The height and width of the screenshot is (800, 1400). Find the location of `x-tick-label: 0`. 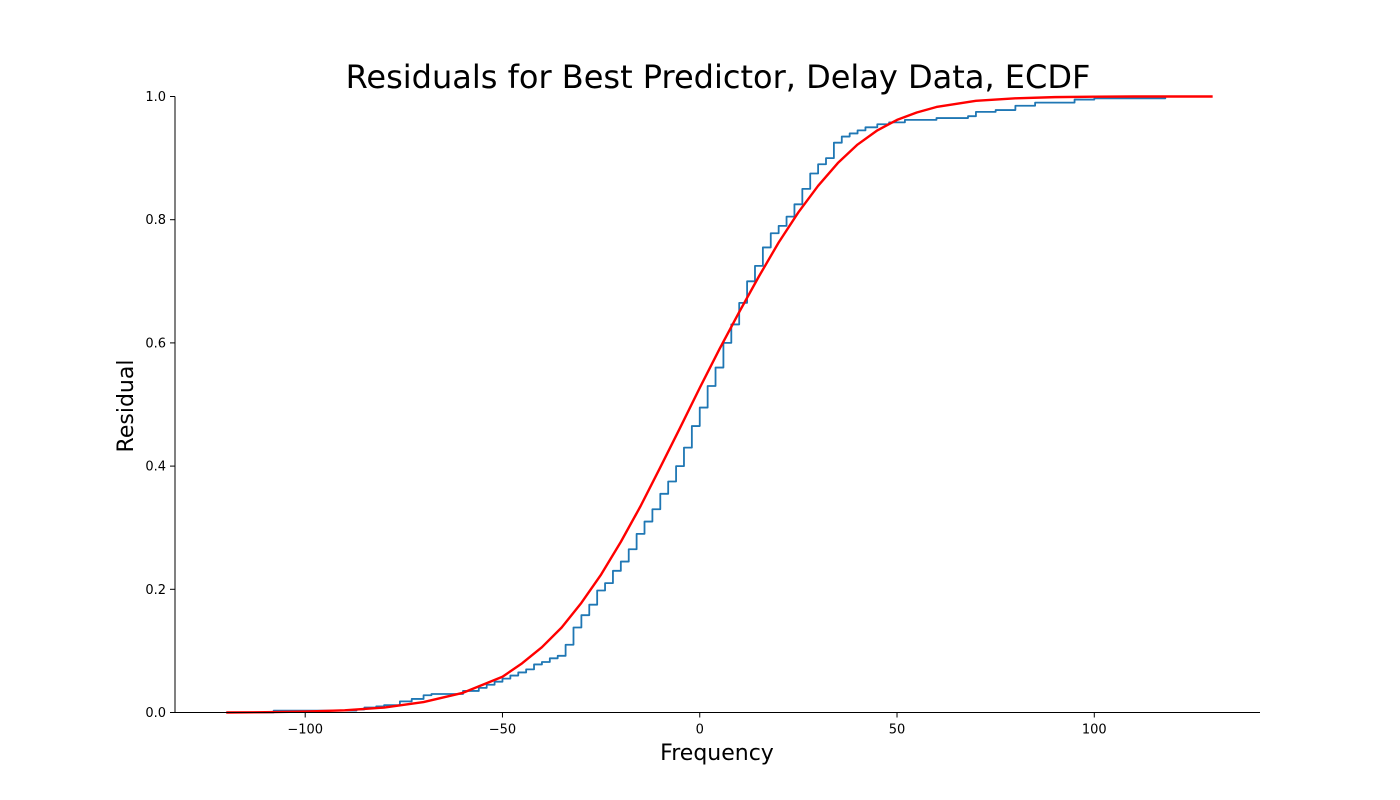

x-tick-label: 0 is located at coordinates (700, 730).